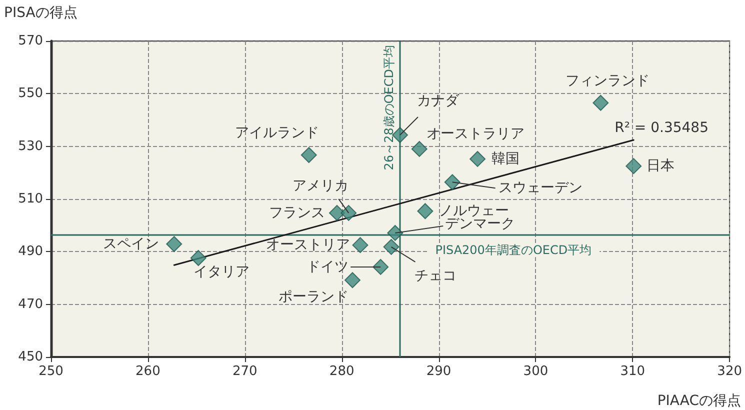  I want to click on x-tick-label: 280, so click(341, 371).